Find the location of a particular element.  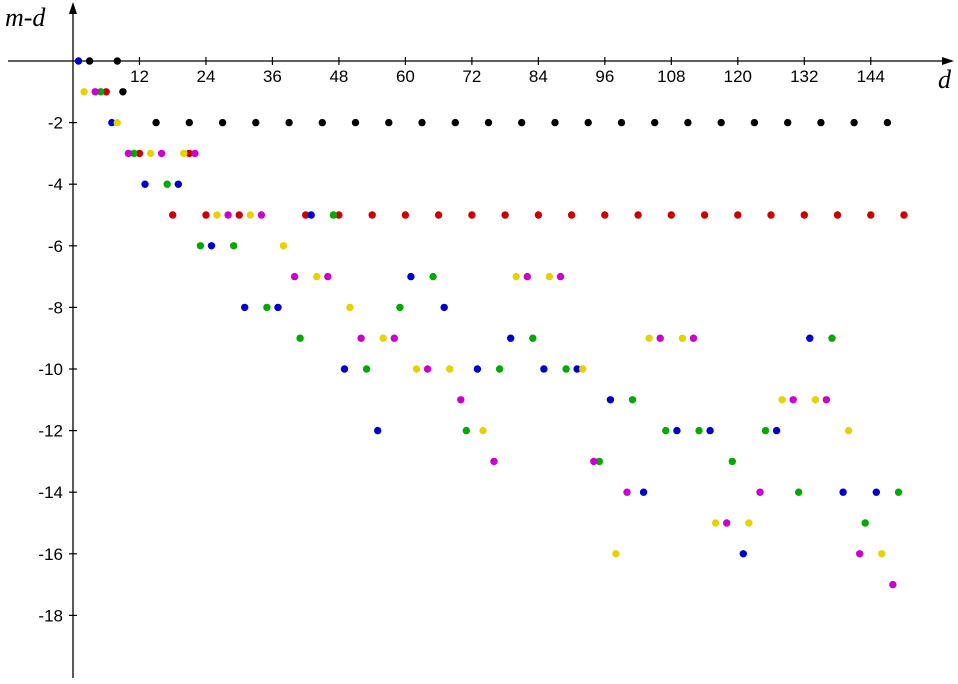

x-tick-label: 132 is located at coordinates (804, 76).